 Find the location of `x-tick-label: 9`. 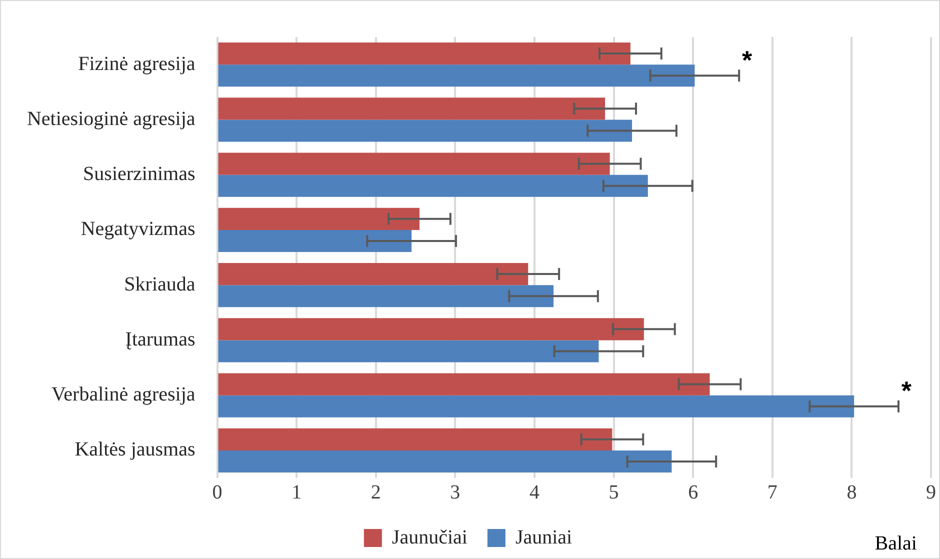

x-tick-label: 9 is located at coordinates (931, 492).